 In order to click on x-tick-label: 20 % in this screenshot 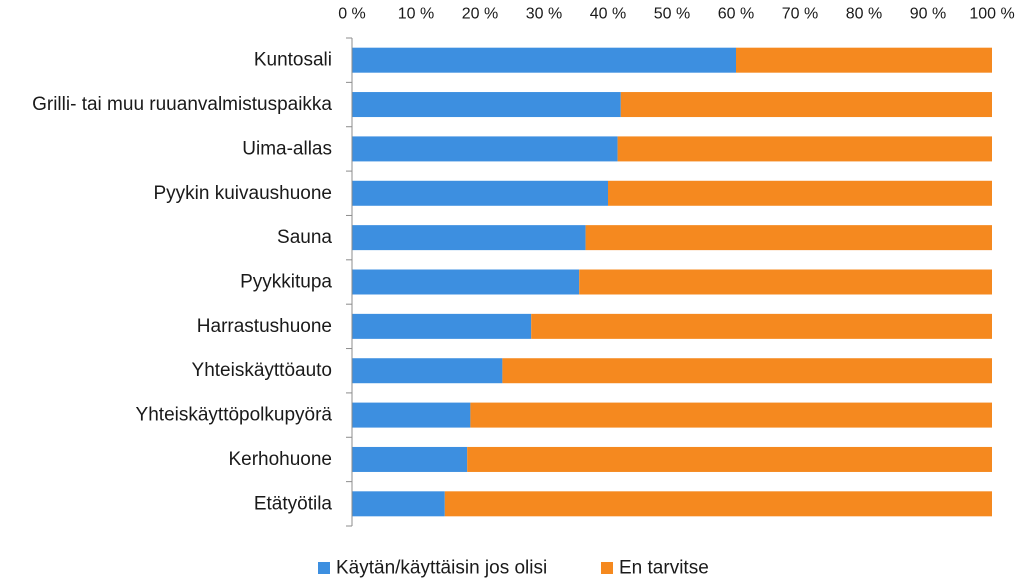, I will do `click(480, 14)`.